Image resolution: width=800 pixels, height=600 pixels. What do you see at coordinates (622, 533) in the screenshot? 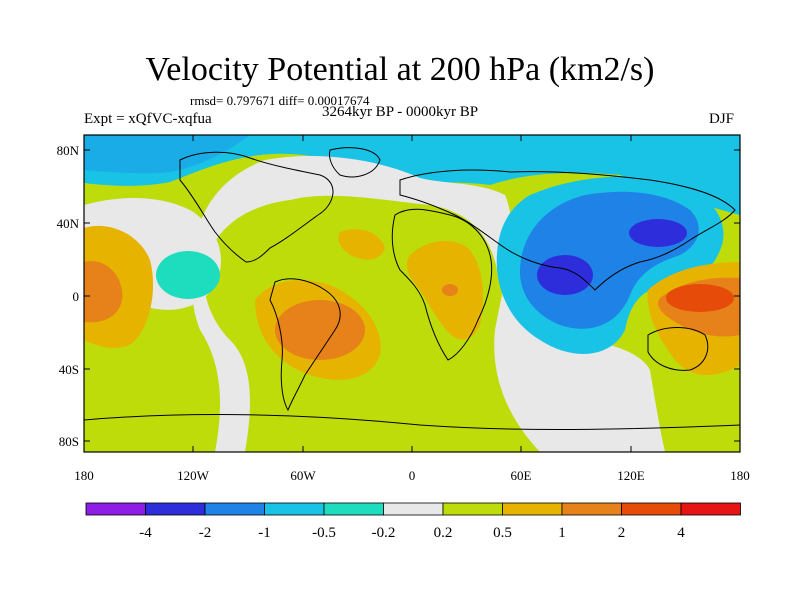
I see `colorbar-label: 2` at bounding box center [622, 533].